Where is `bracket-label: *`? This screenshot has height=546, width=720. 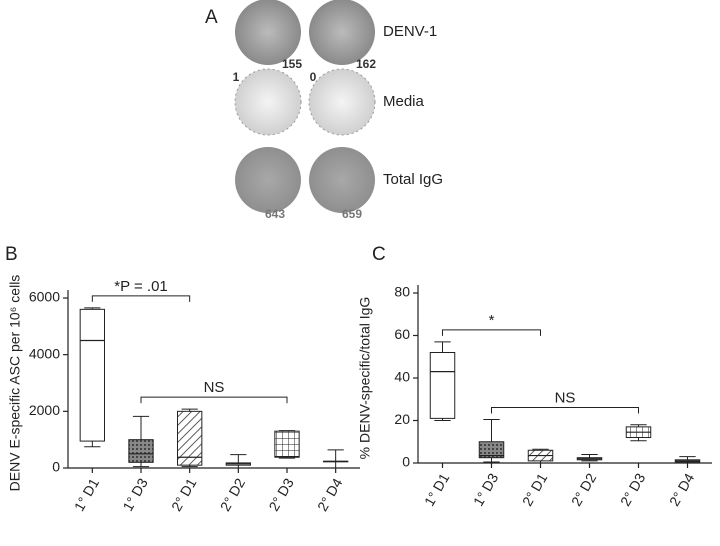 bracket-label: * is located at coordinates (492, 320).